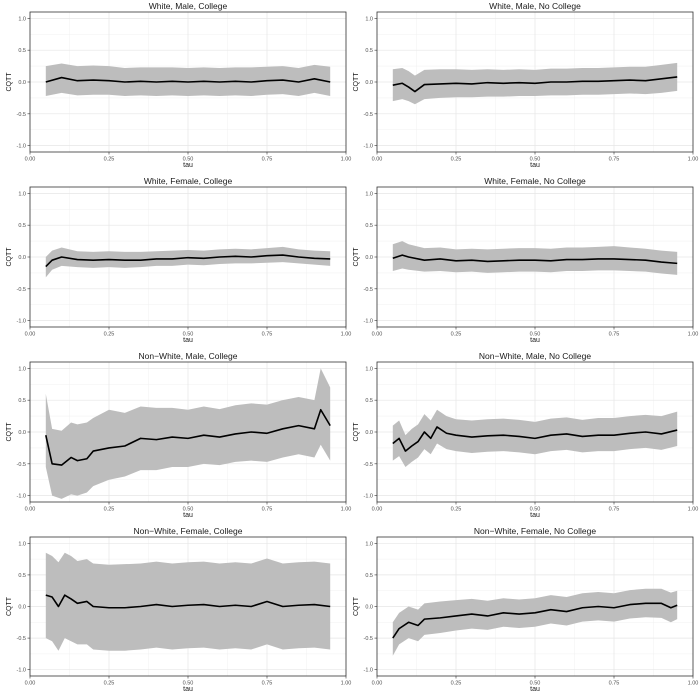 The image size is (700, 700). Describe the element at coordinates (188, 356) in the screenshot. I see `panel-title: Non−White, Male, College` at that location.